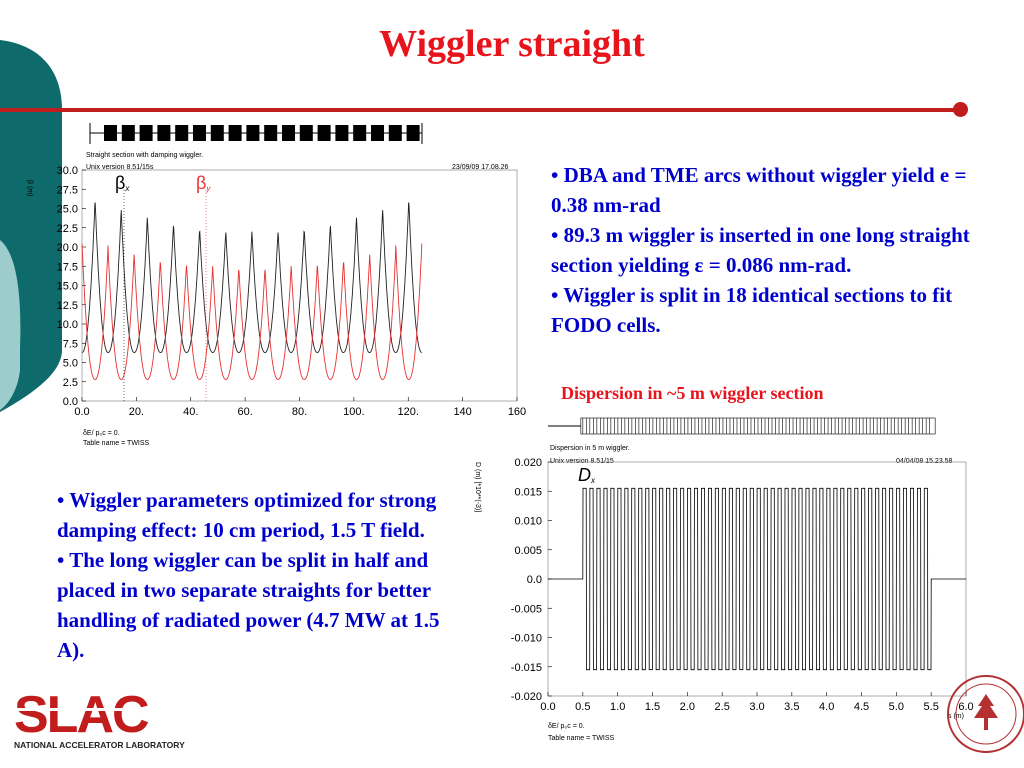  Describe the element at coordinates (526, 668) in the screenshot. I see `y-tick-label: -0.015` at that location.